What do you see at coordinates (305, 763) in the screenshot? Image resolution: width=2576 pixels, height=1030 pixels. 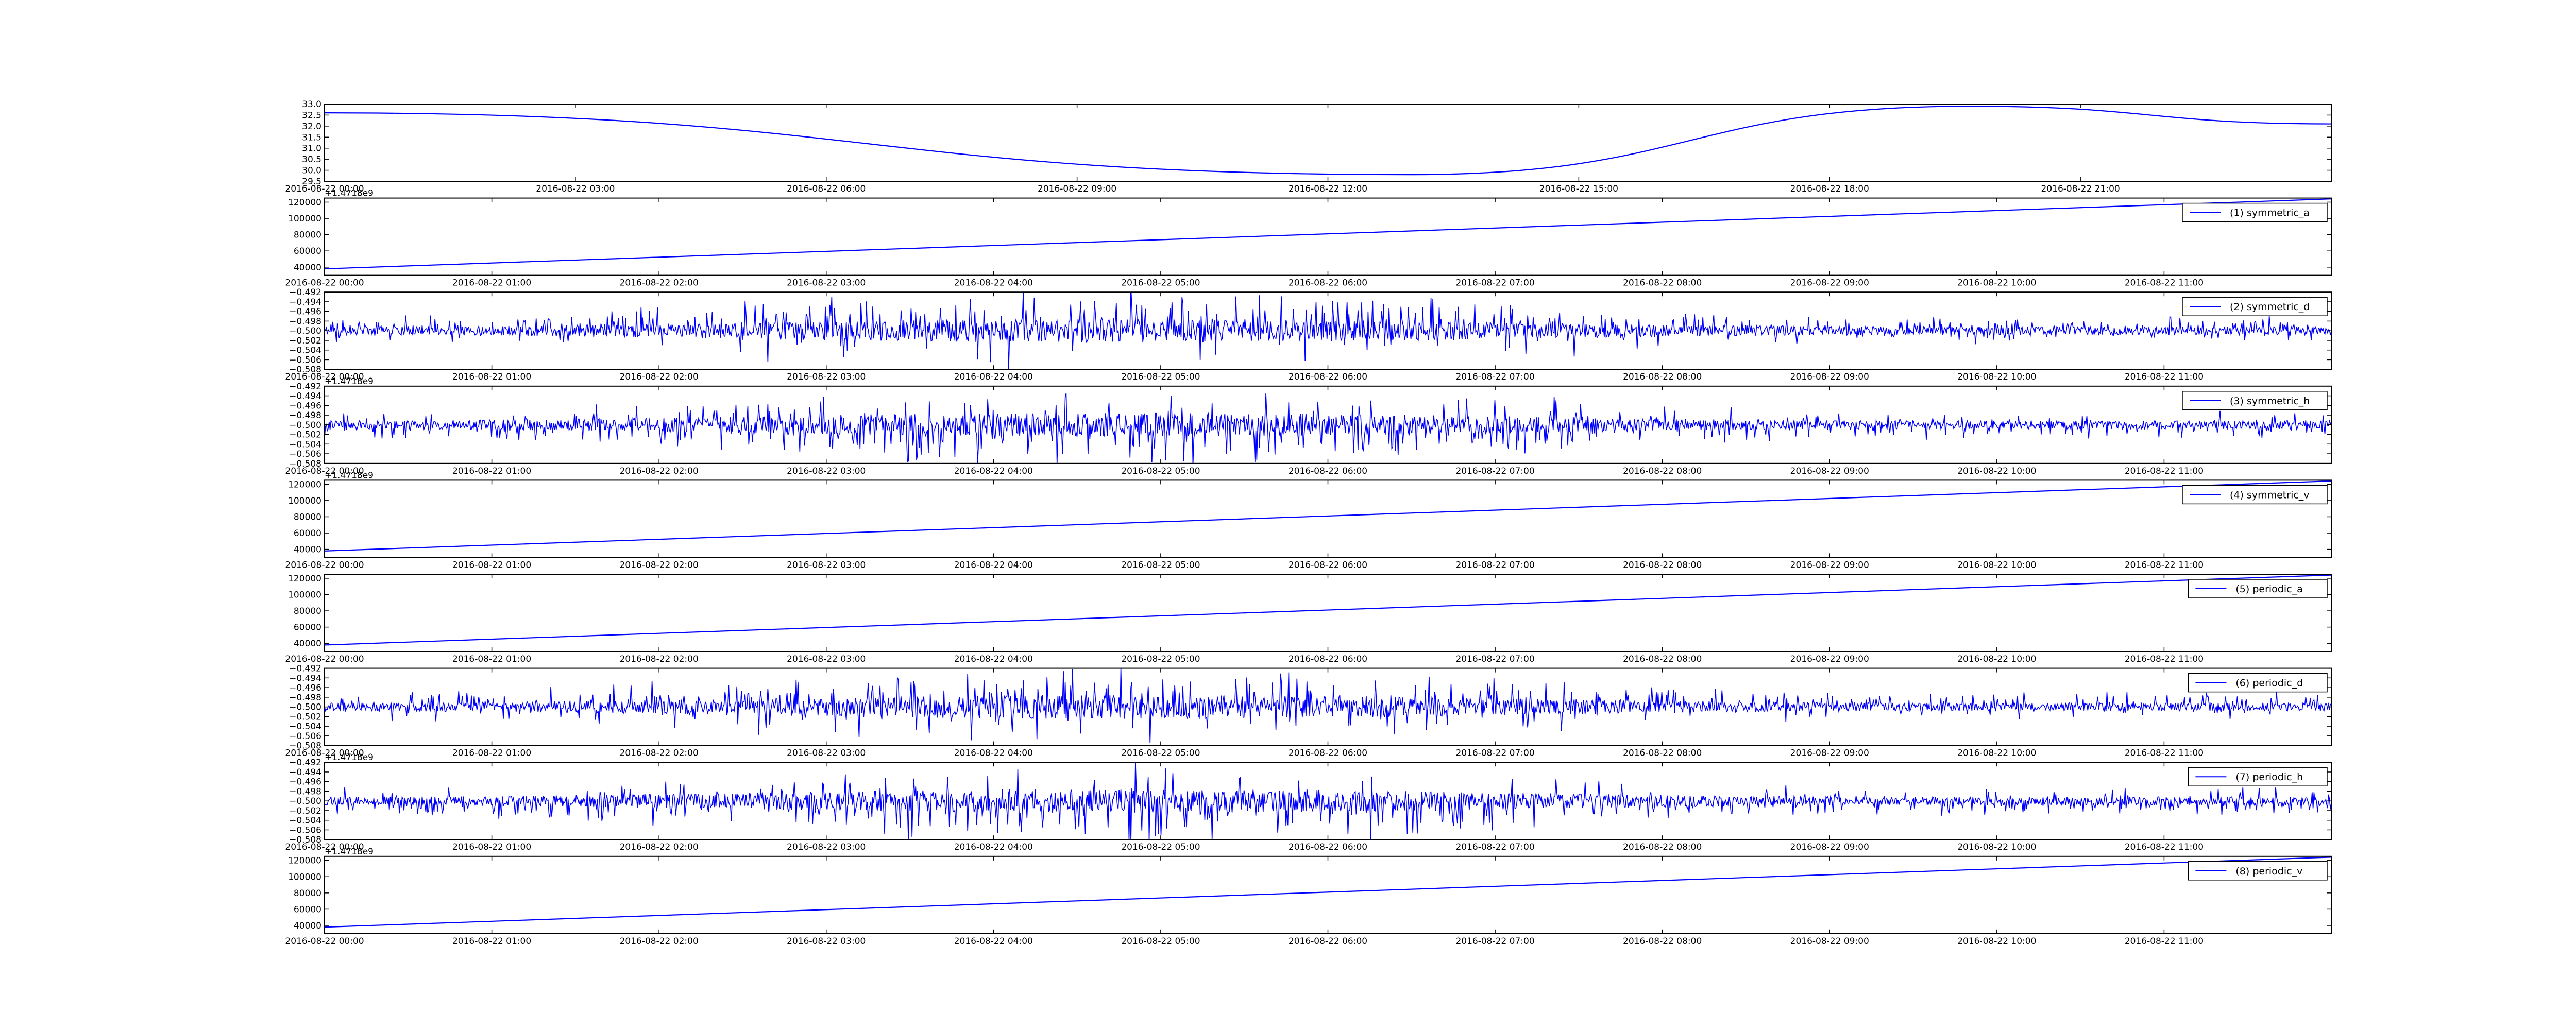 I see `y-tick-label: −0.492` at bounding box center [305, 763].